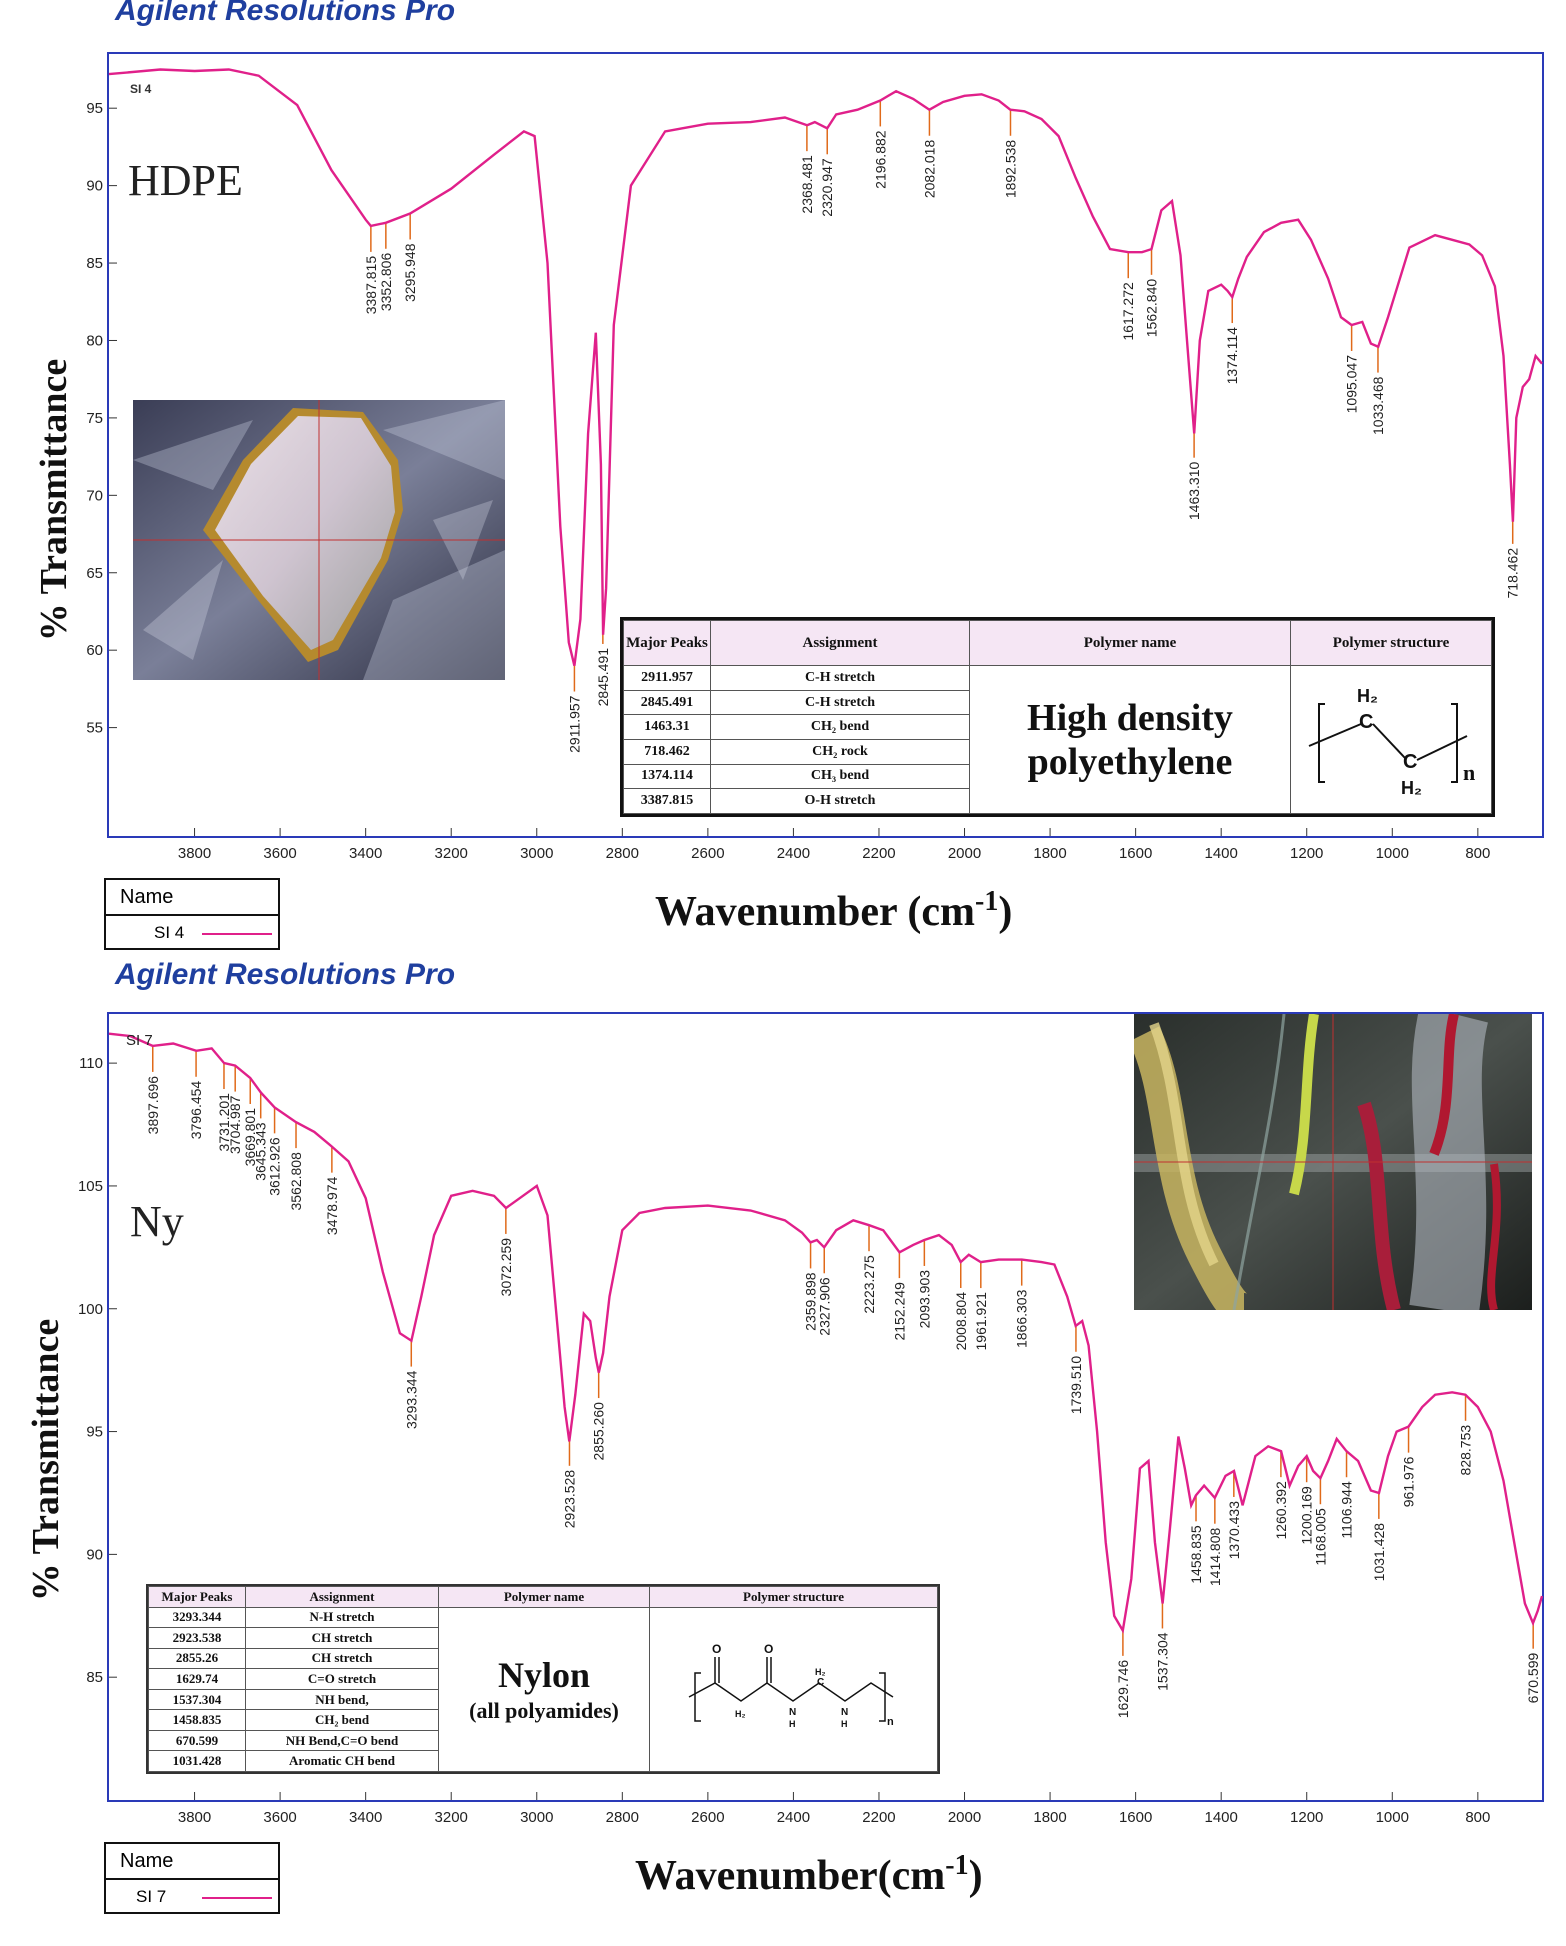 The width and height of the screenshot is (1566, 1946). Describe the element at coordinates (197, 1720) in the screenshot. I see `table-cell-peak: 1458.835` at that location.